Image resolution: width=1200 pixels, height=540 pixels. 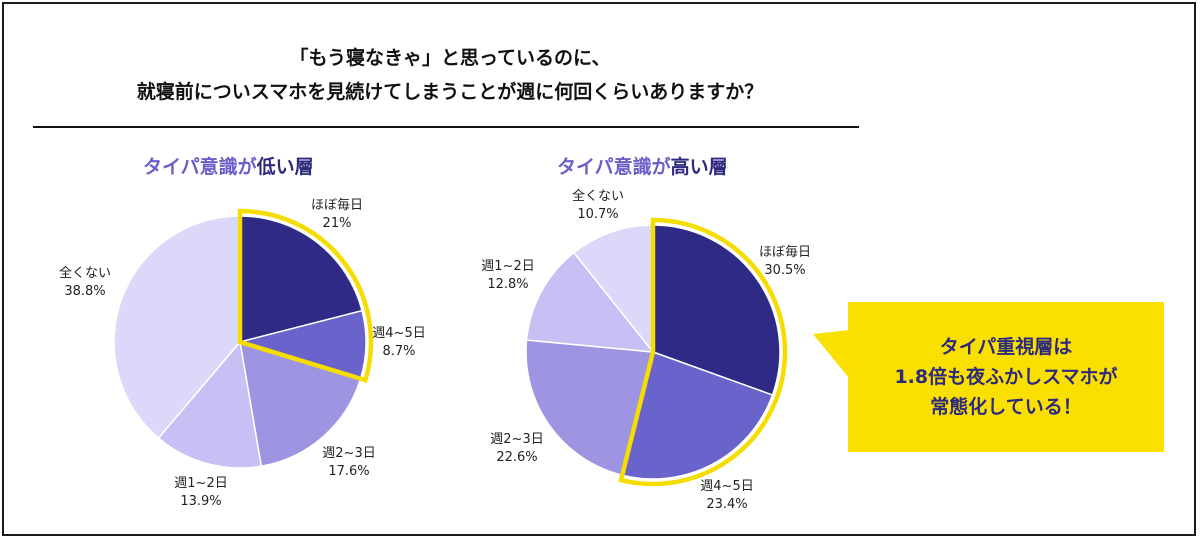 I want to click on pie-high-category-2-3-days: 週2~3日, so click(x=517, y=439).